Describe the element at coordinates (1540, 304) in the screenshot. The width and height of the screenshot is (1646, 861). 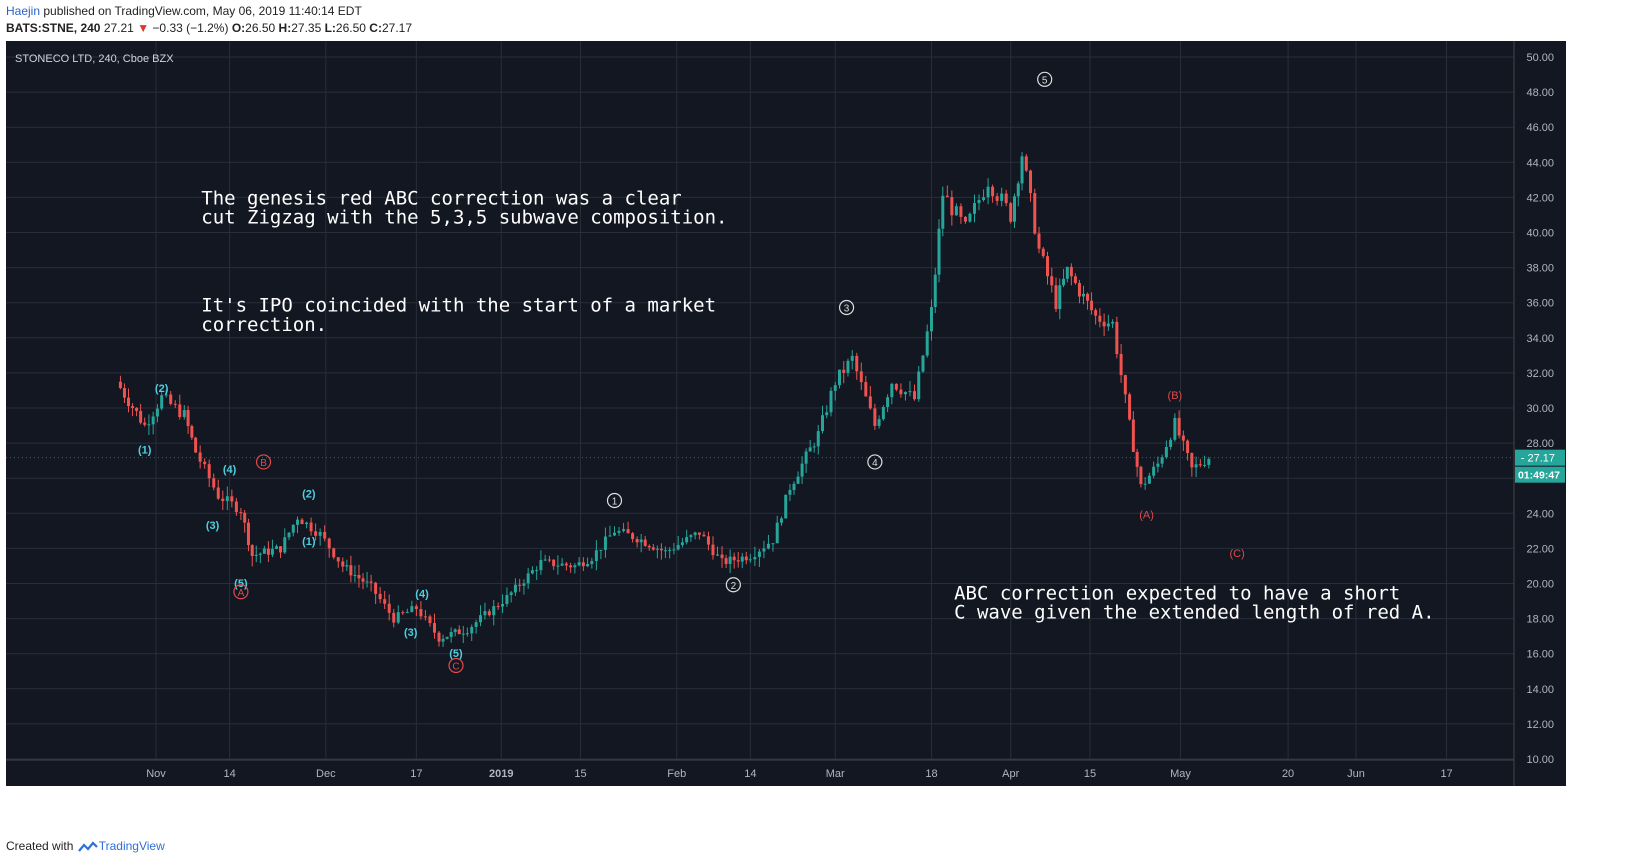
I see `price-tick: 36.00` at that location.